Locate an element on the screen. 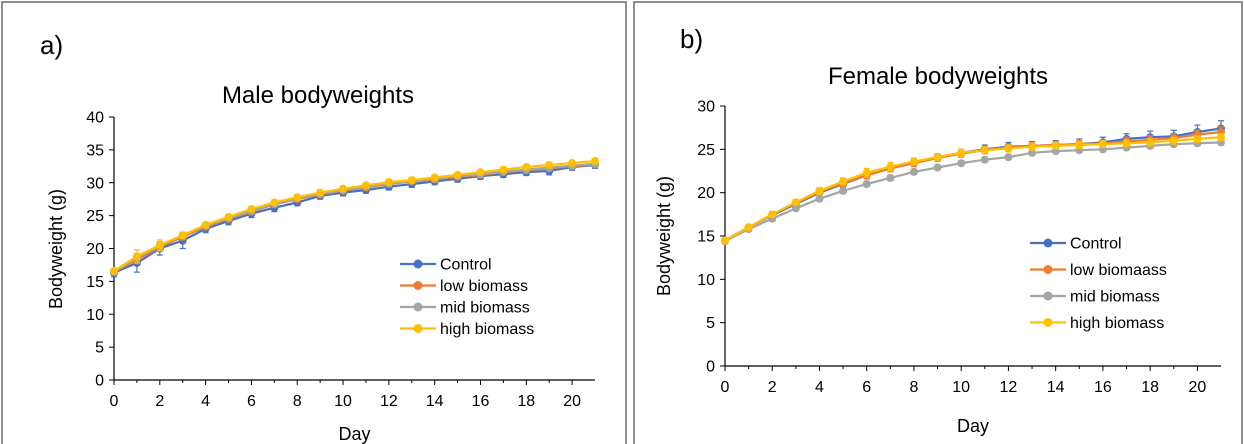 Image resolution: width=1244 pixels, height=444 pixels. chart-title: Male bodyweights is located at coordinates (318, 95).